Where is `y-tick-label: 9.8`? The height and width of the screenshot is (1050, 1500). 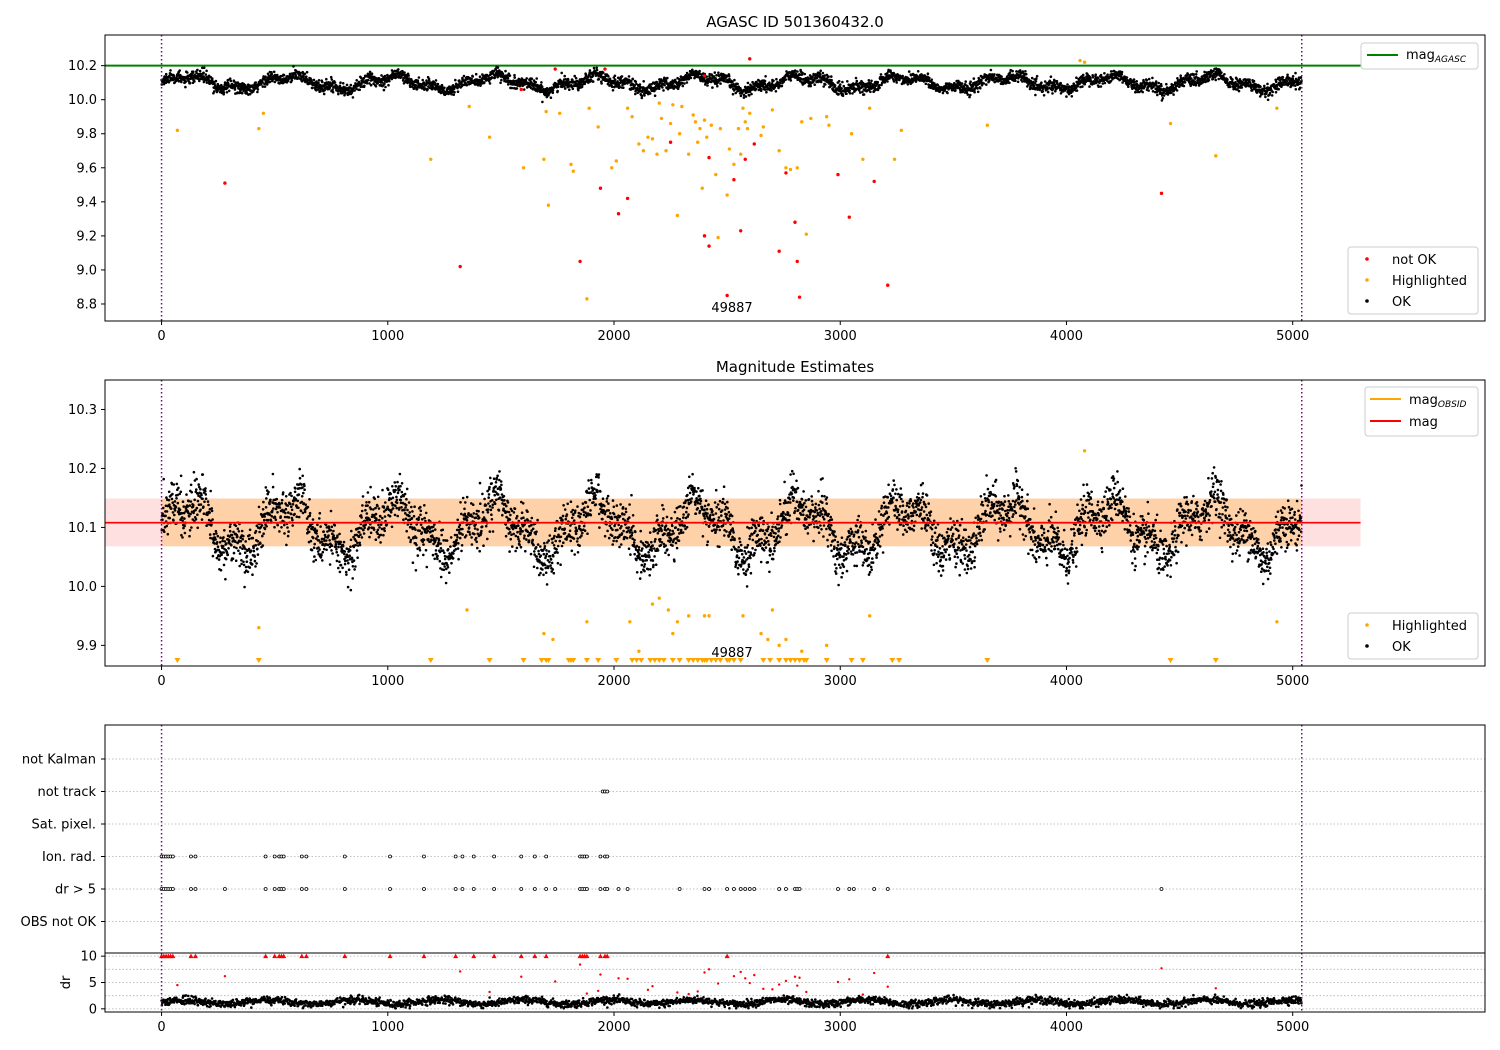 y-tick-label: 9.8 is located at coordinates (86, 134).